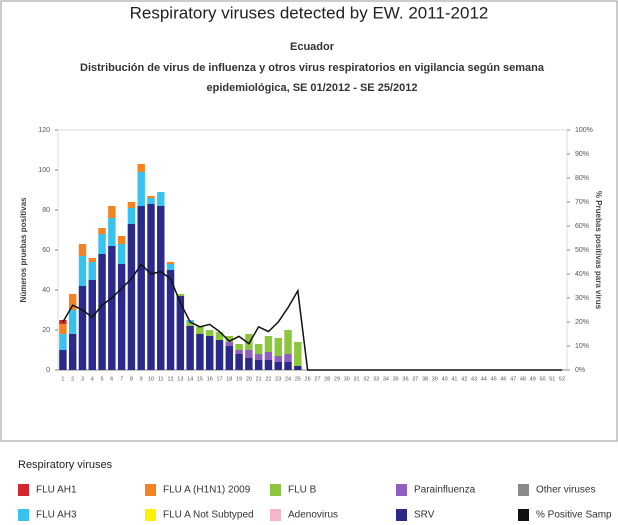 The image size is (618, 525). What do you see at coordinates (141, 379) in the screenshot?
I see `x-tick-label: 9` at bounding box center [141, 379].